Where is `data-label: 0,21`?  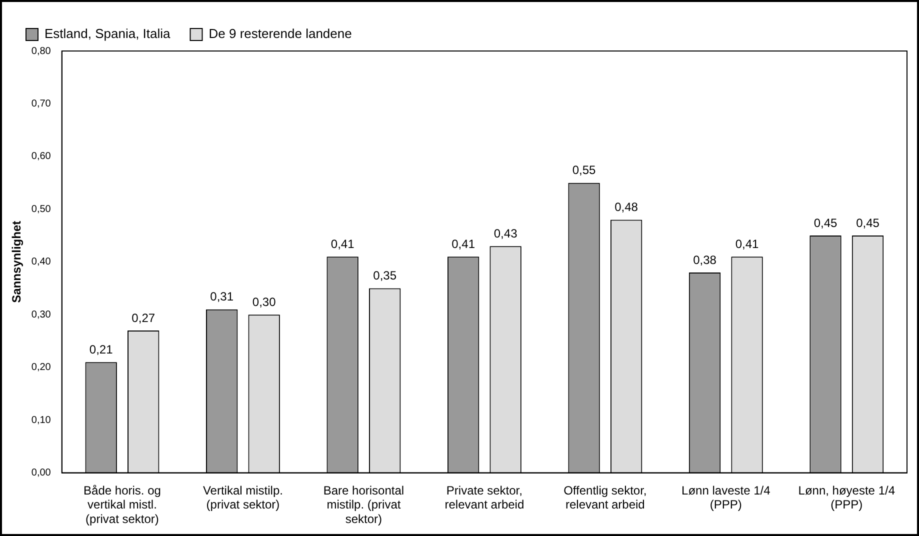 data-label: 0,21 is located at coordinates (101, 349).